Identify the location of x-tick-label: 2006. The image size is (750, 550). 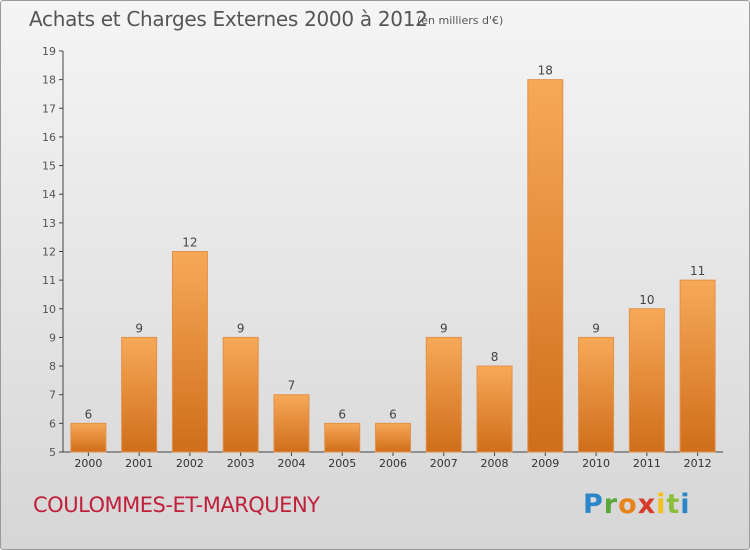
(393, 463).